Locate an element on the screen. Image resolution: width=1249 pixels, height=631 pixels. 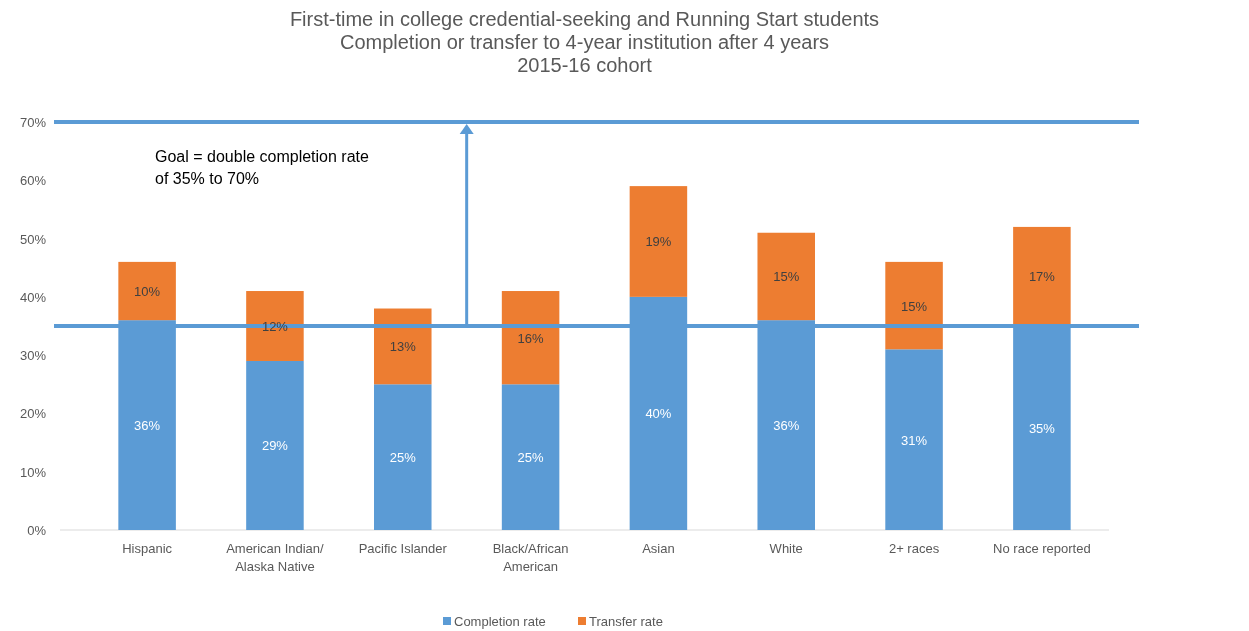
data-label: 40% is located at coordinates (658, 414).